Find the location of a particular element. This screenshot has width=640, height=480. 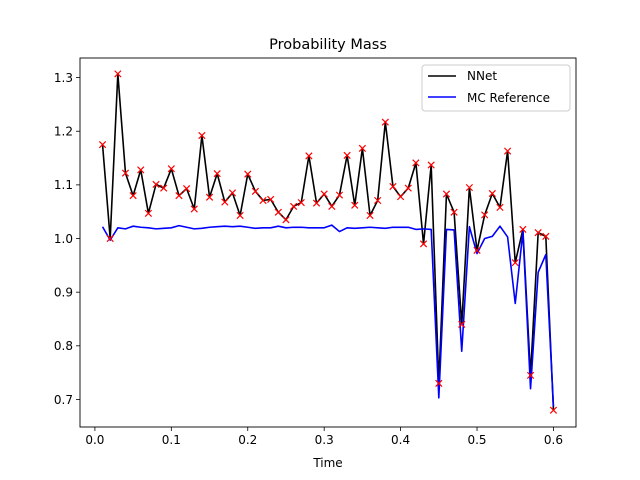

y-tick-label: 1.1 is located at coordinates (63, 185).